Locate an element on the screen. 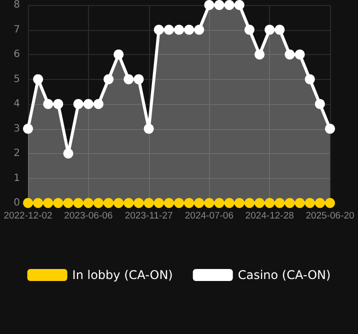 This screenshot has height=334, width=358. x-tick-label: 2023-11-27 is located at coordinates (148, 216).